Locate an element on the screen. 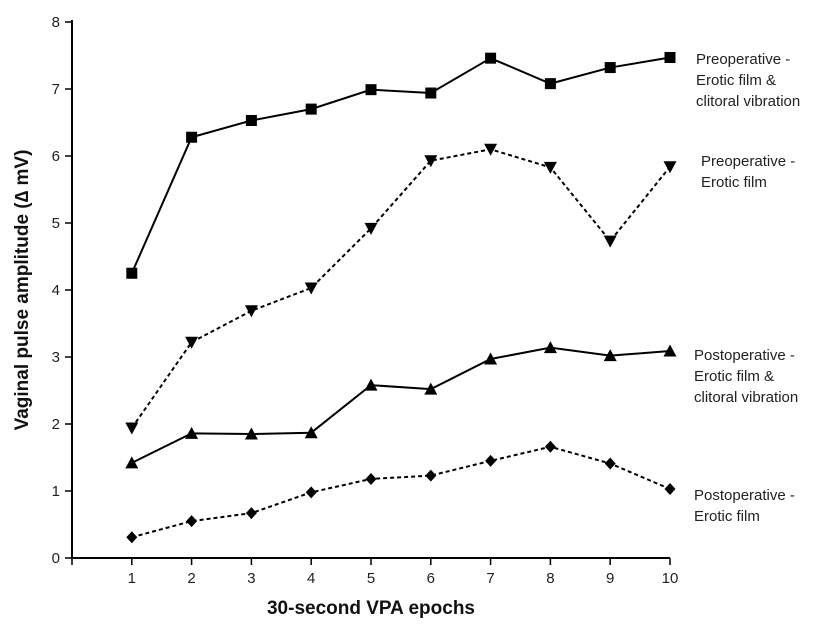  x-tick-label: 3 is located at coordinates (251, 578).